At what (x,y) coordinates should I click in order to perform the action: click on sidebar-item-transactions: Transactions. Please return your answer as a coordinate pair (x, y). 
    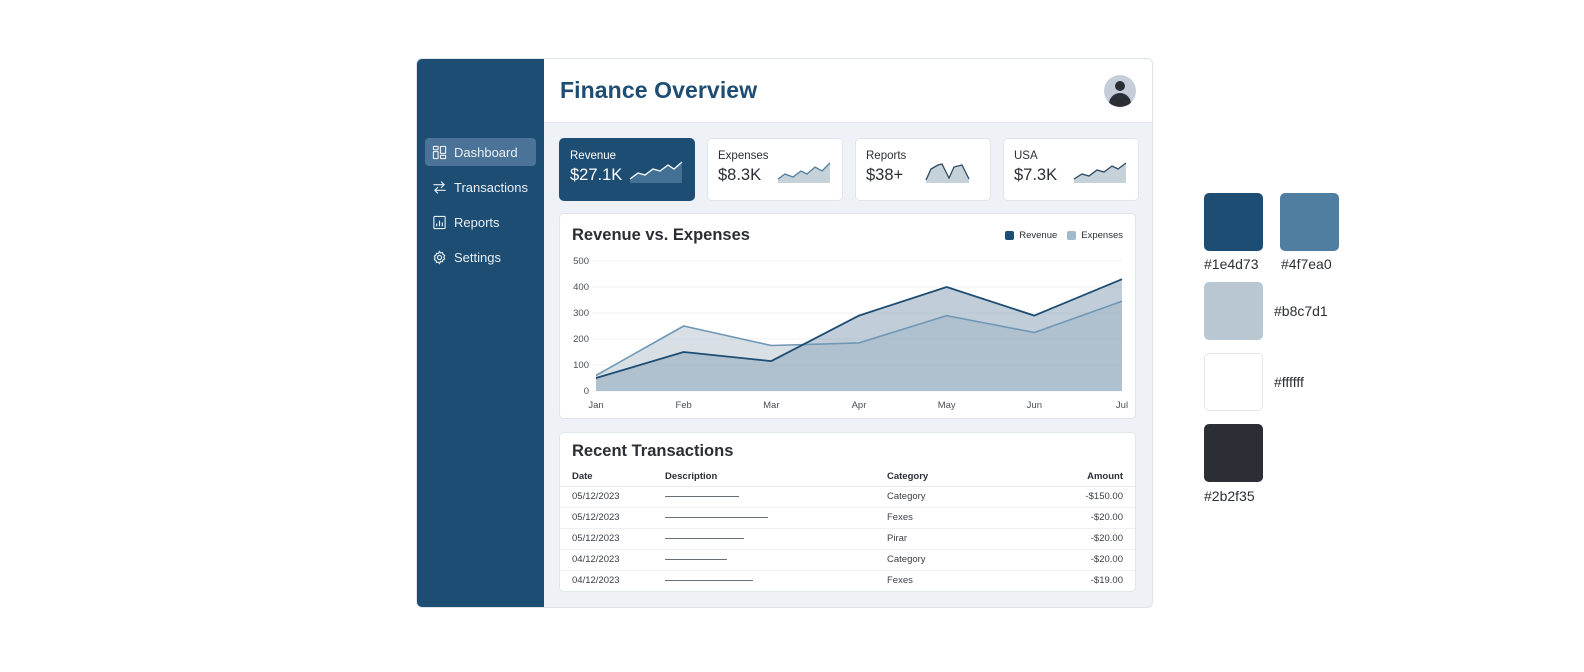
    Looking at the image, I should click on (480, 187).